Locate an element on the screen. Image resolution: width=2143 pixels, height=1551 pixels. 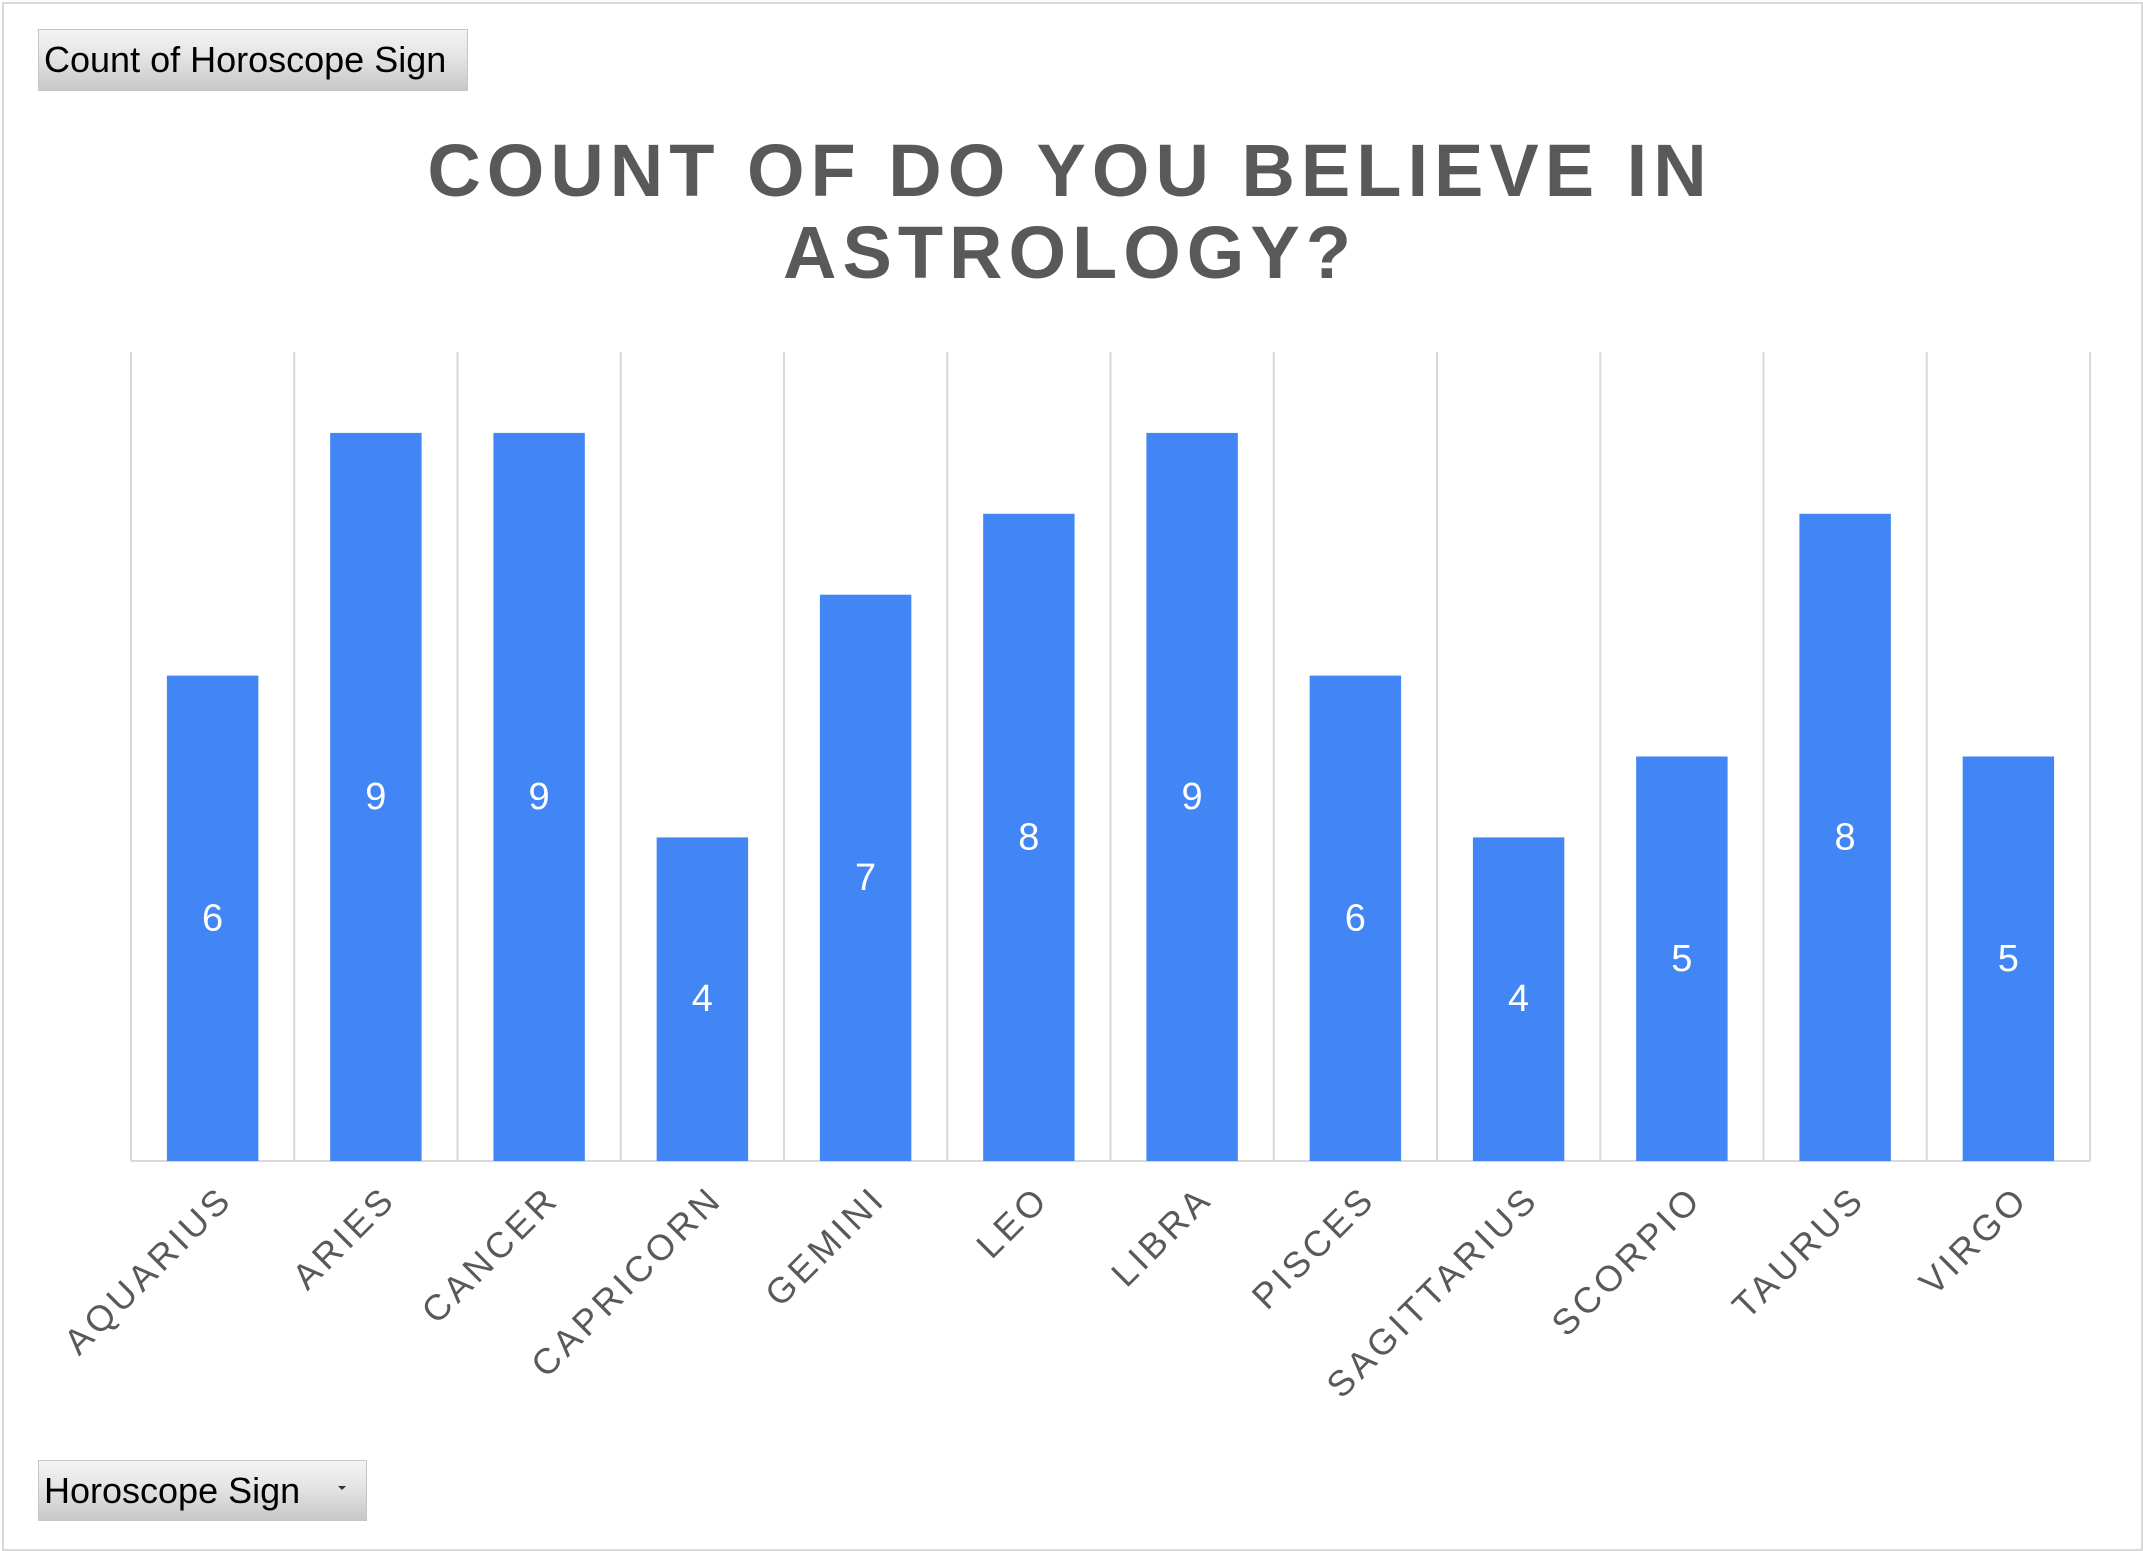
bar-sagittarius is located at coordinates (1518, 999).